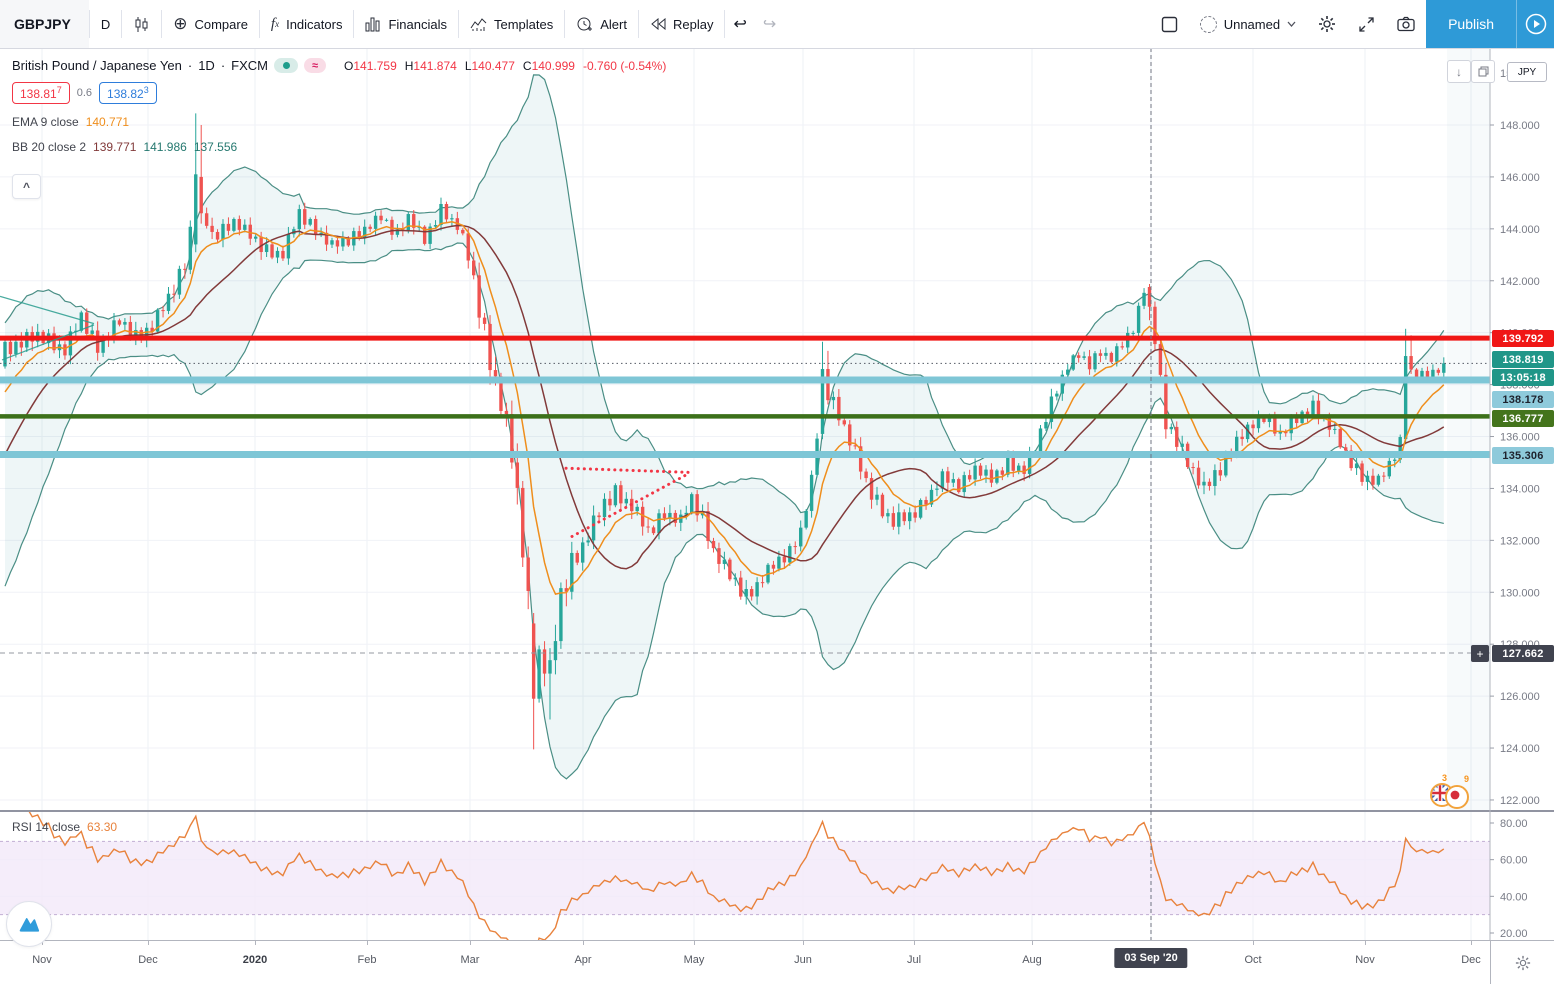 The width and height of the screenshot is (1554, 984). I want to click on publish-block: Publish, so click(1490, 24).